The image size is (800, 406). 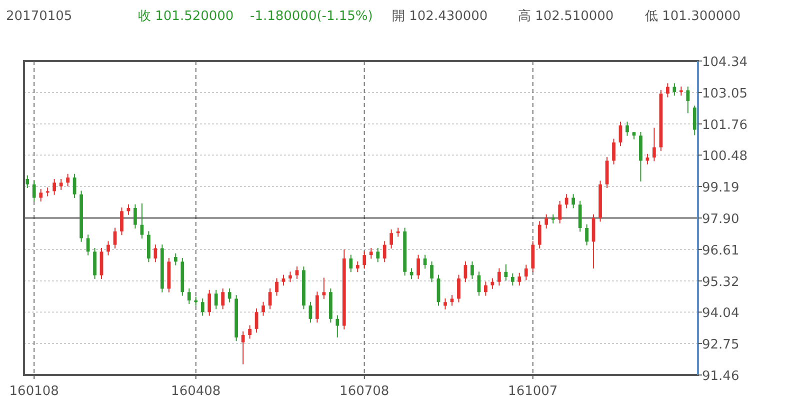 What do you see at coordinates (721, 188) in the screenshot?
I see `y-tick-label: 99.19` at bounding box center [721, 188].